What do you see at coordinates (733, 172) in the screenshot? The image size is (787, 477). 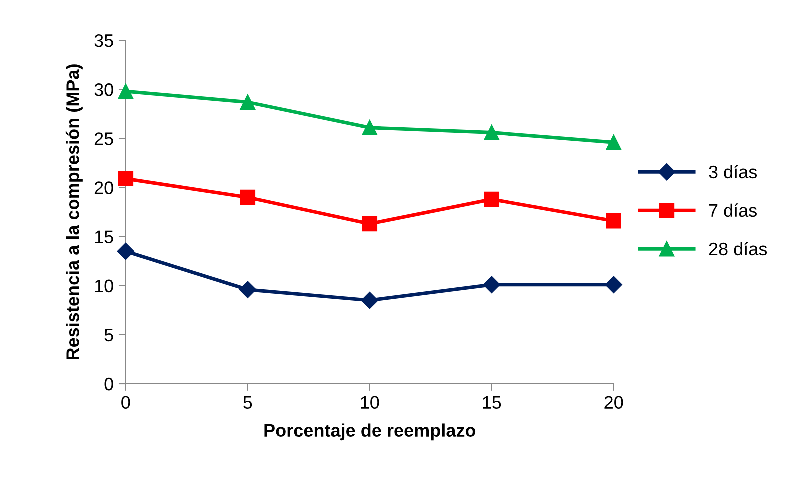 I see `legend-label: 3 días` at bounding box center [733, 172].